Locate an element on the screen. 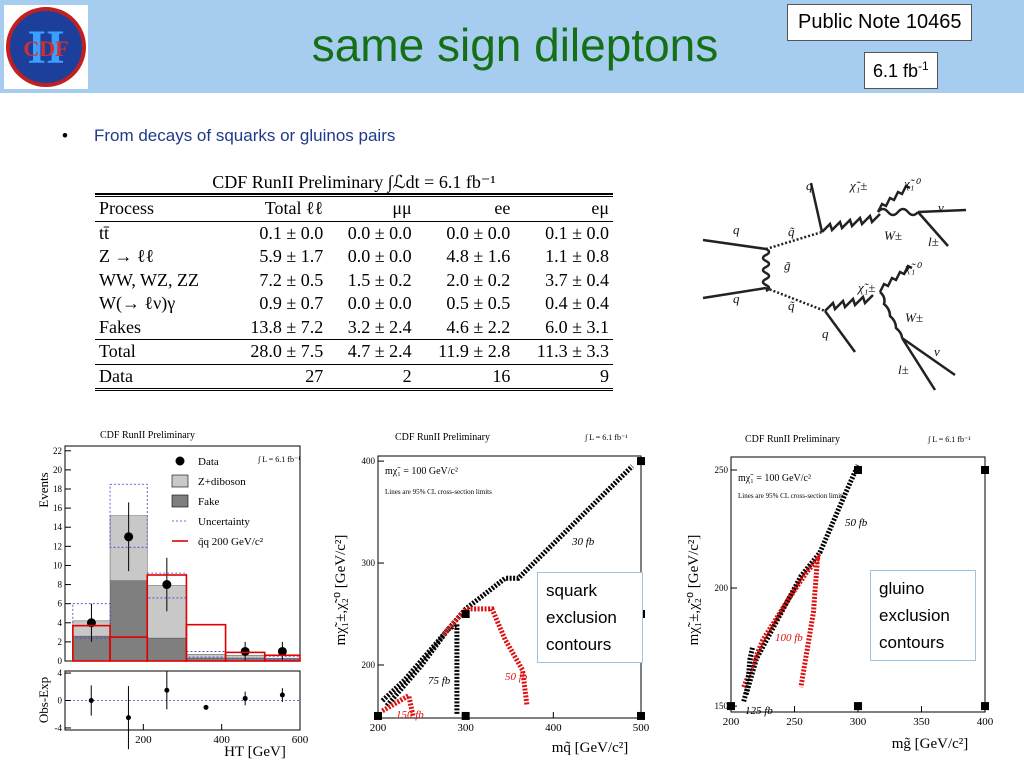  diagram-label: q is located at coordinates (736, 298).